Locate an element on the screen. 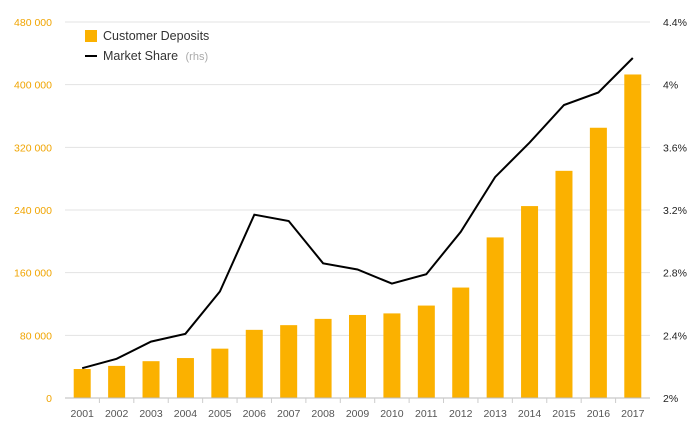 The height and width of the screenshot is (433, 700). x-axis-tick-label: 2010 is located at coordinates (392, 414).